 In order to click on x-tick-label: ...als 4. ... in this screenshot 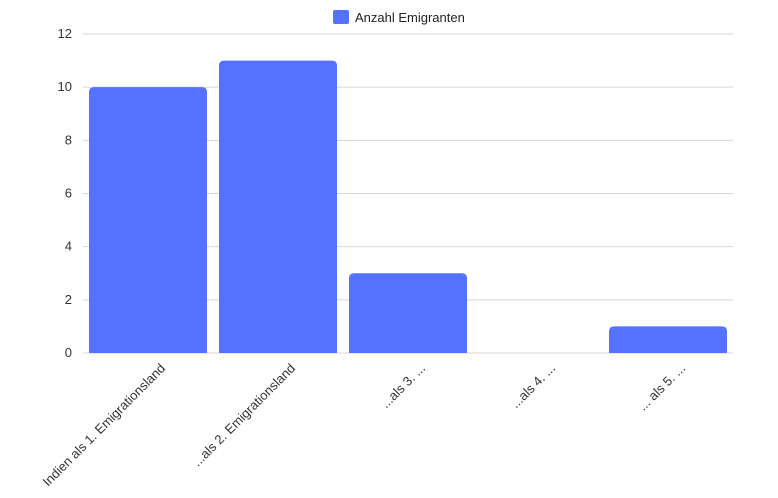, I will do `click(533, 386)`.